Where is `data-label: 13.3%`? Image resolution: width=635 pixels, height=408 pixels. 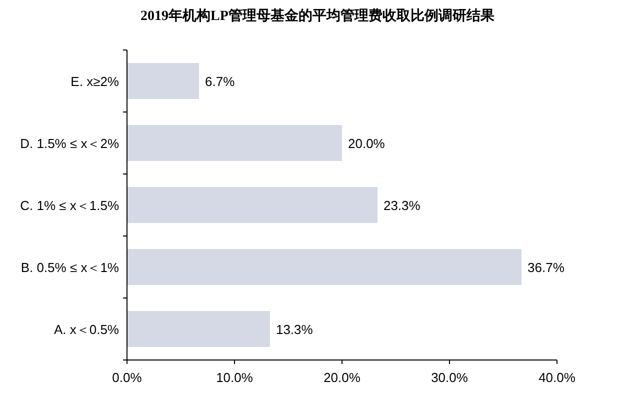 data-label: 13.3% is located at coordinates (295, 329).